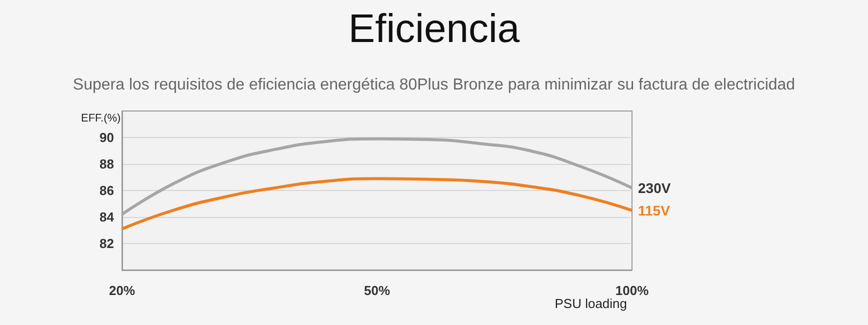  What do you see at coordinates (101, 118) in the screenshot?
I see `y-axis-title: EFF.(%)` at bounding box center [101, 118].